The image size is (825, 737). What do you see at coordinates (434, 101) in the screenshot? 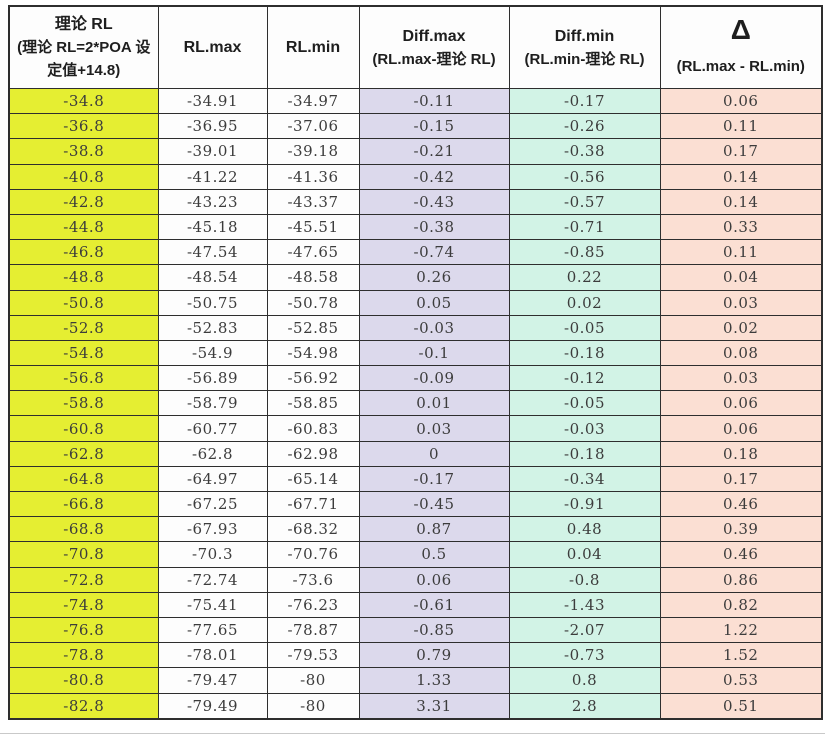
I see `cell-diff_max: -0.11` at bounding box center [434, 101].